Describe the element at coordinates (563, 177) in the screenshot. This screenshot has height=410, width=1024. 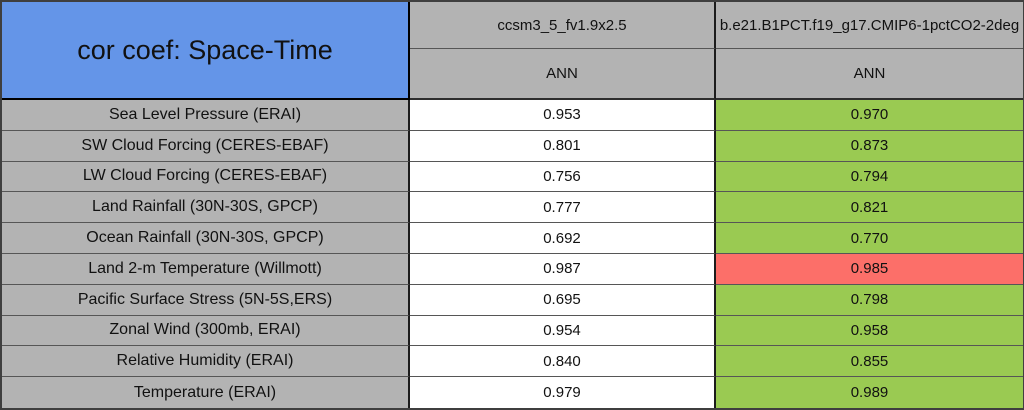
I see `model1-value-cell: 0.756` at that location.